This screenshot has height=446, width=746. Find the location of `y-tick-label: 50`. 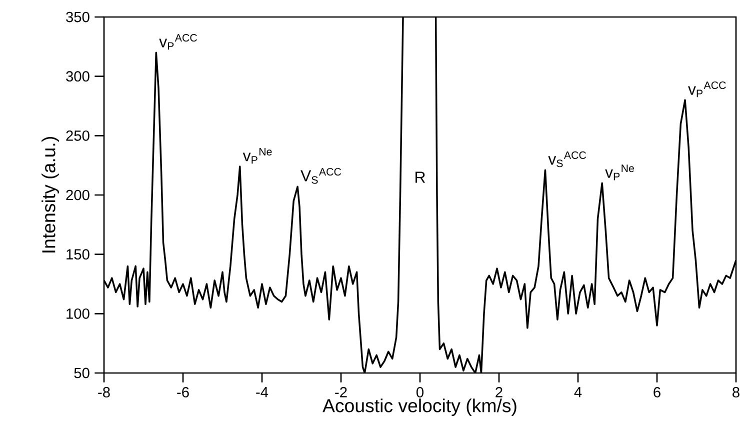

y-tick-label: 50 is located at coordinates (82, 373).